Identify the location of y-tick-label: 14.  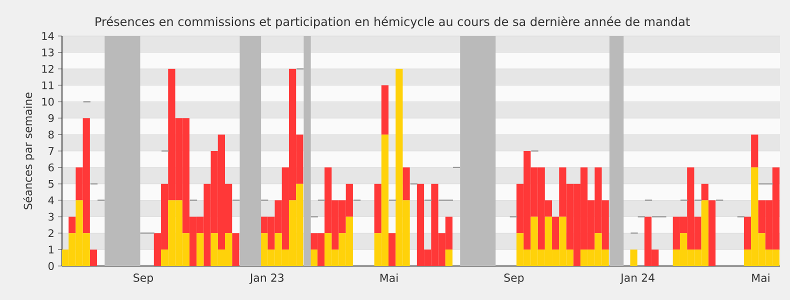
(48, 36).